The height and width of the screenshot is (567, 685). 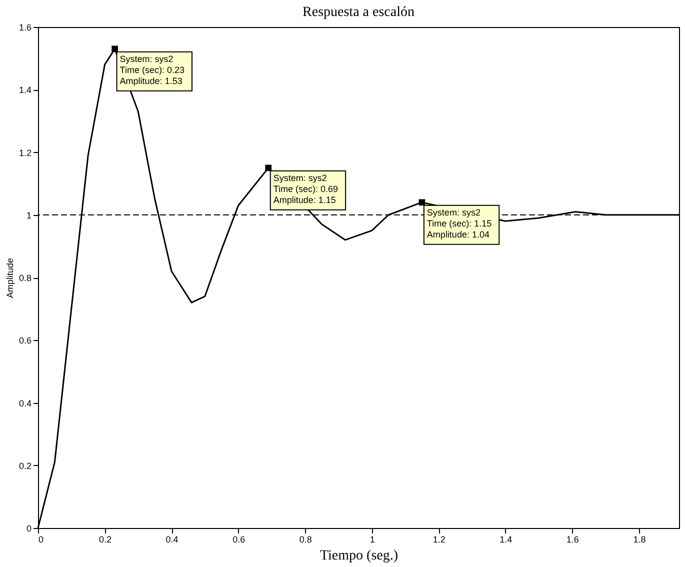 I want to click on annotation: System: sys2 Time (sec): 0.23 Amplitude: 1.53, so click(x=152, y=70).